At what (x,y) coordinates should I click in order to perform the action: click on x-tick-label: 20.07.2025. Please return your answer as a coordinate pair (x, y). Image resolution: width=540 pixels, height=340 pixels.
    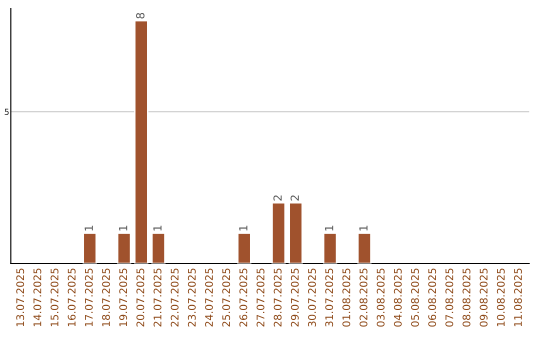
    Looking at the image, I should click on (140, 297).